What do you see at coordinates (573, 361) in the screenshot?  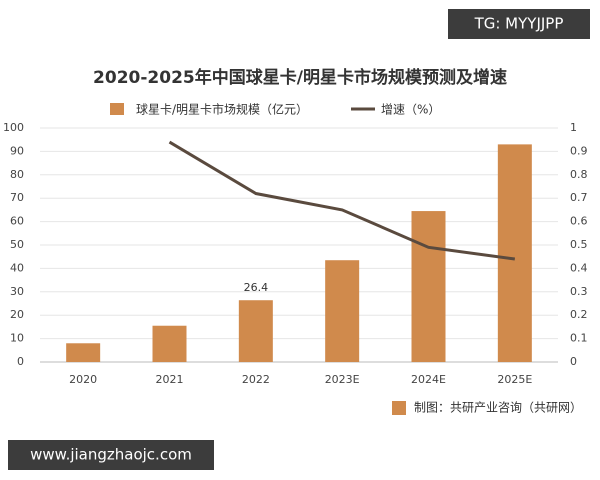 I see `y2-tick-label: 0` at bounding box center [573, 361].